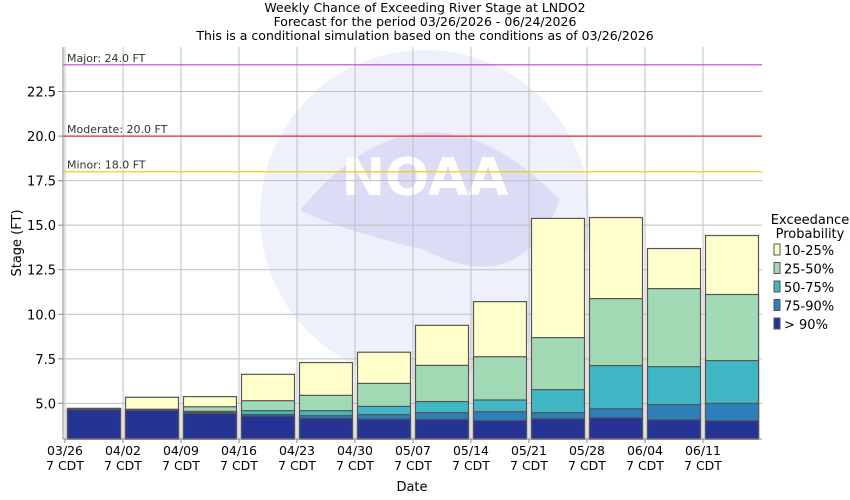 The image size is (850, 500). What do you see at coordinates (41, 182) in the screenshot?
I see `y-tick-label: 17.5` at bounding box center [41, 182].